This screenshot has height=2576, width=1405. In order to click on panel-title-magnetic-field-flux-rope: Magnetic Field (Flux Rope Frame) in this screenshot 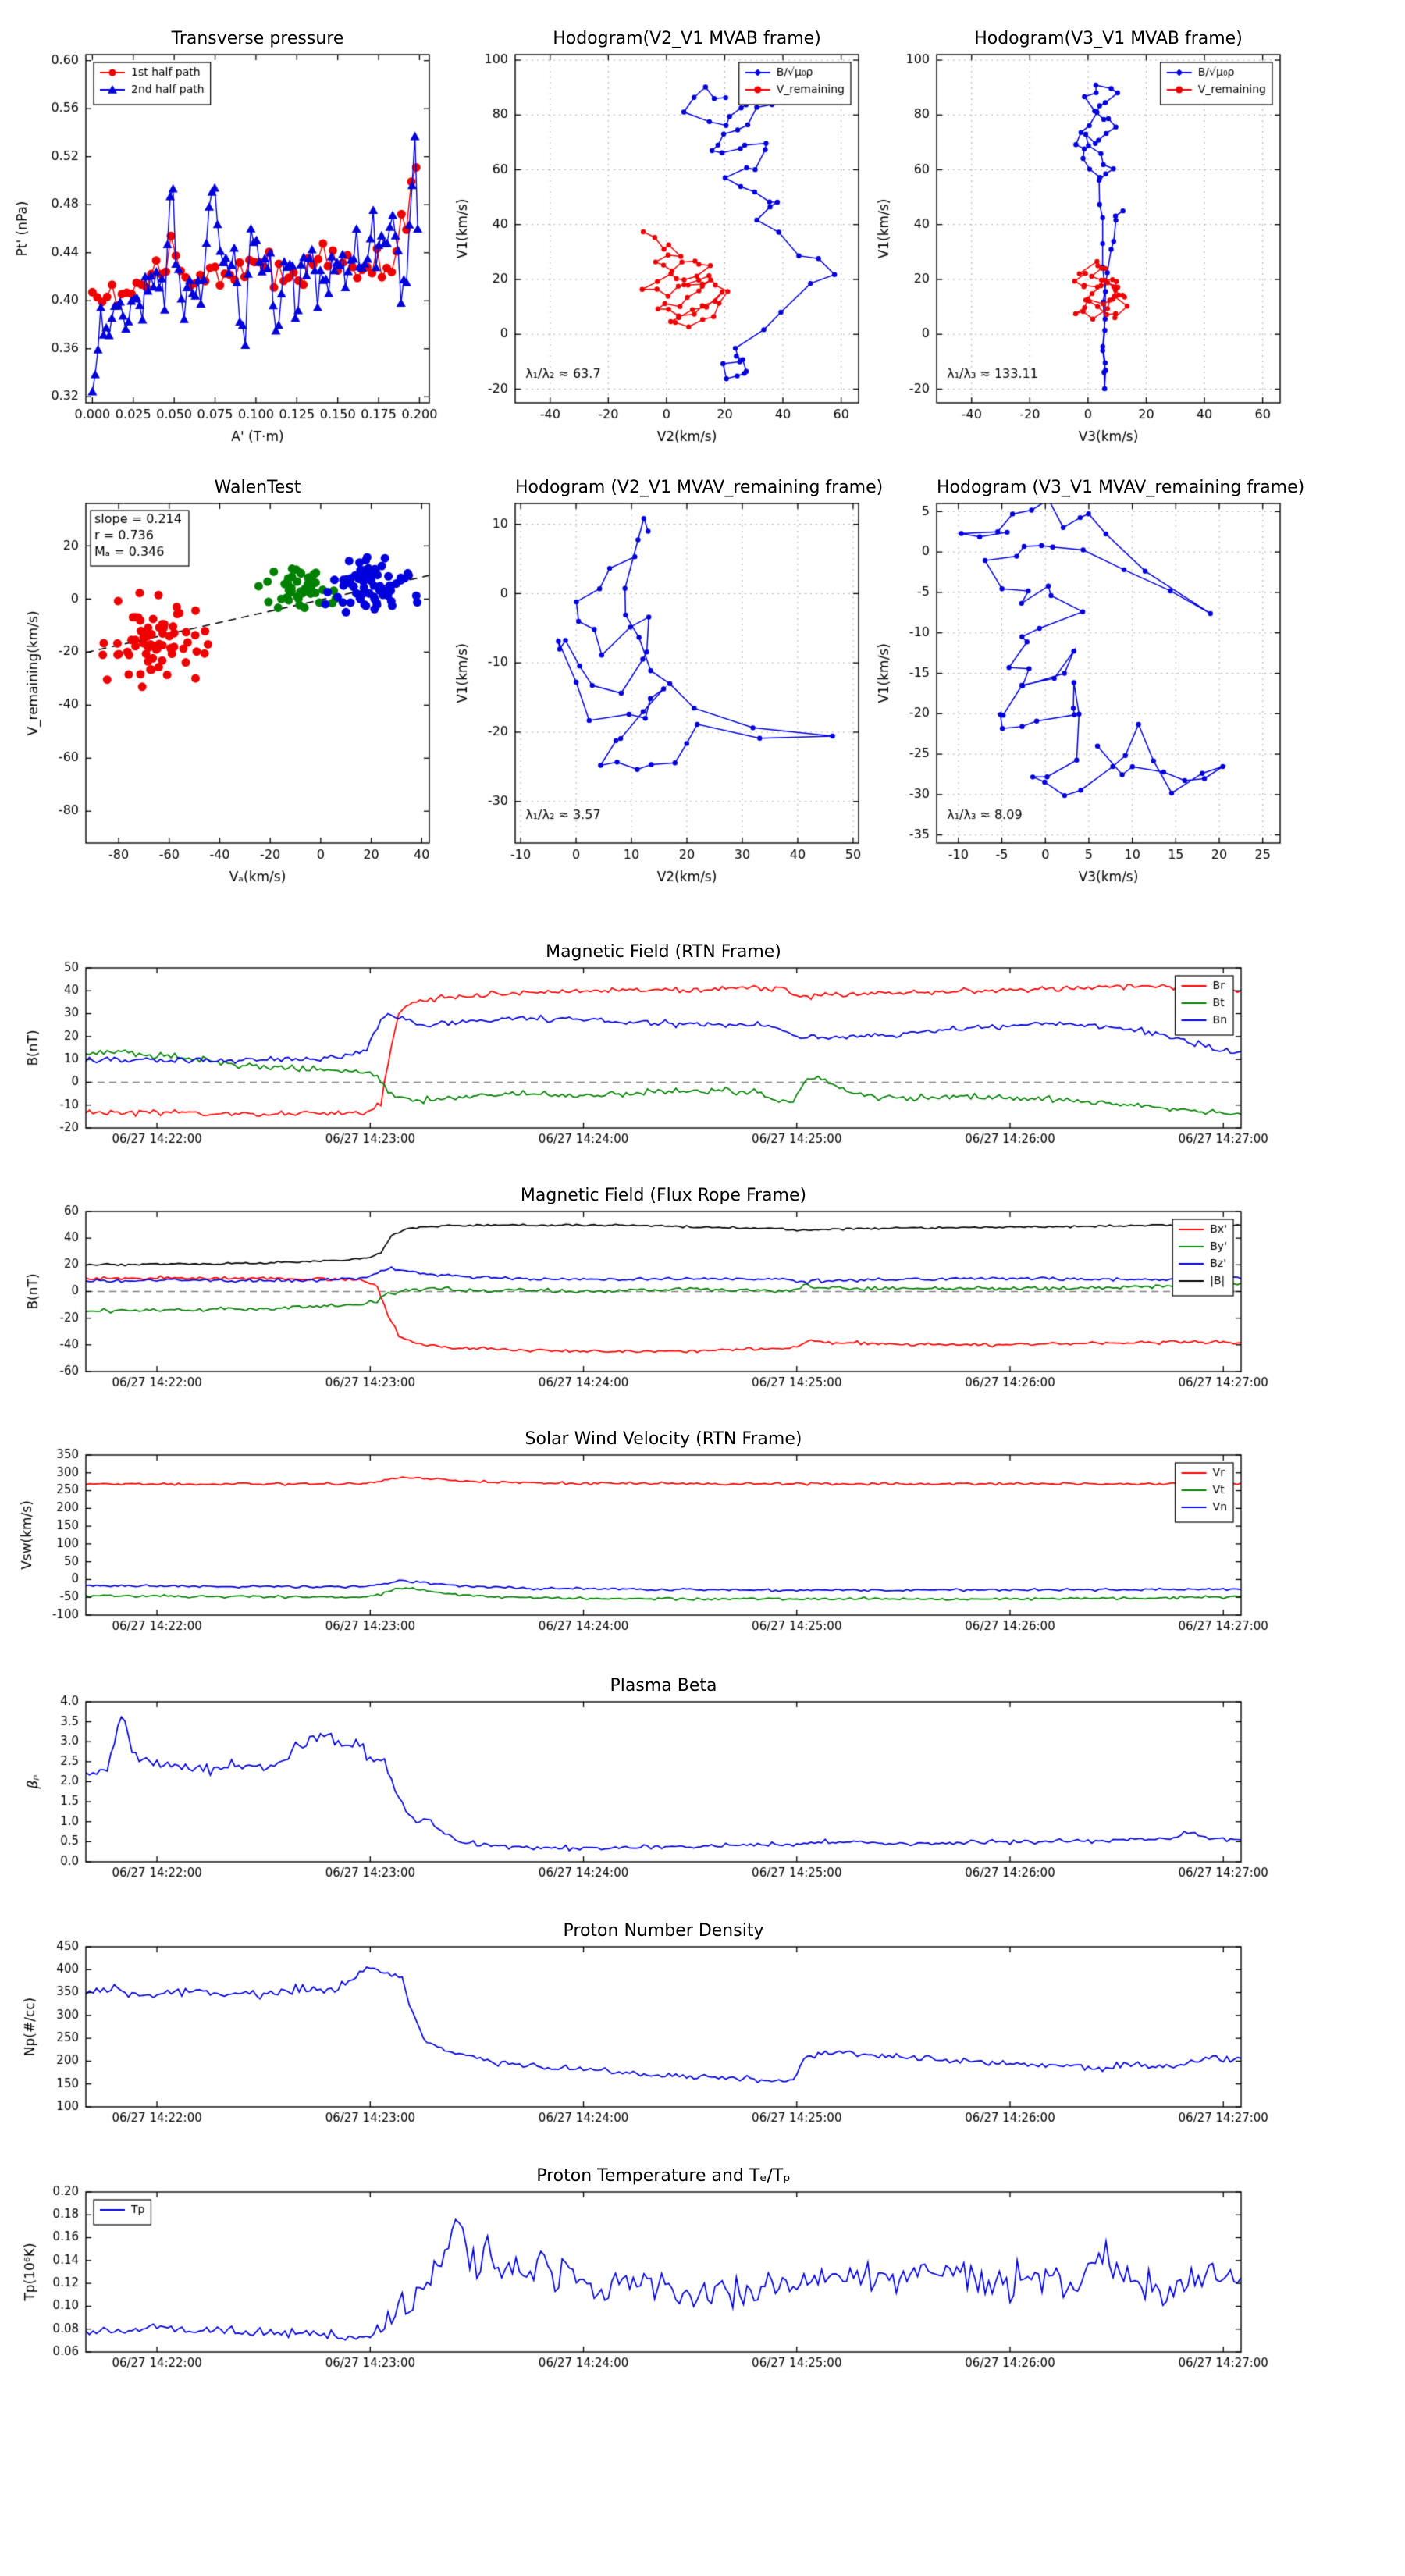, I will do `click(663, 1195)`.